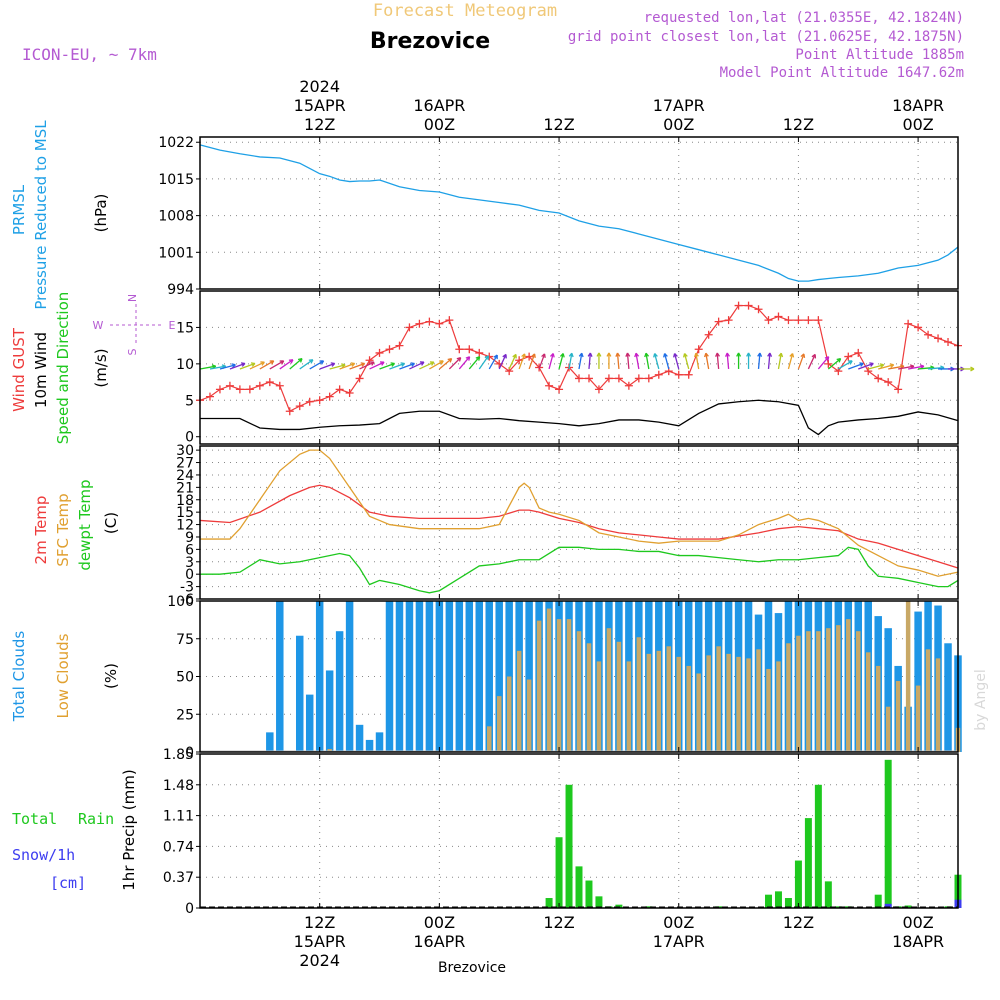  Describe the element at coordinates (176, 217) in the screenshot. I see `y-tick-label: 1008` at that location.